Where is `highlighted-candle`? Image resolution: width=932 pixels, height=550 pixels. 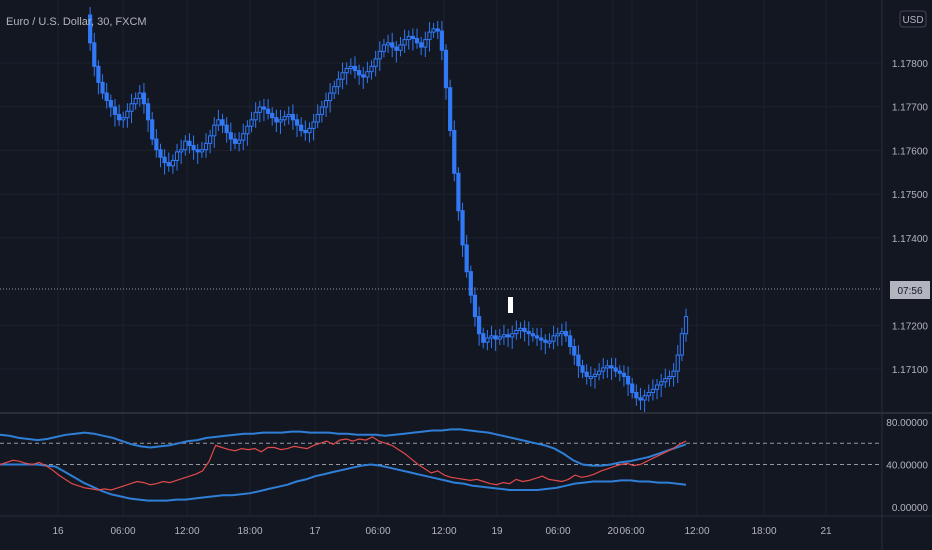
highlighted-candle is located at coordinates (510, 305).